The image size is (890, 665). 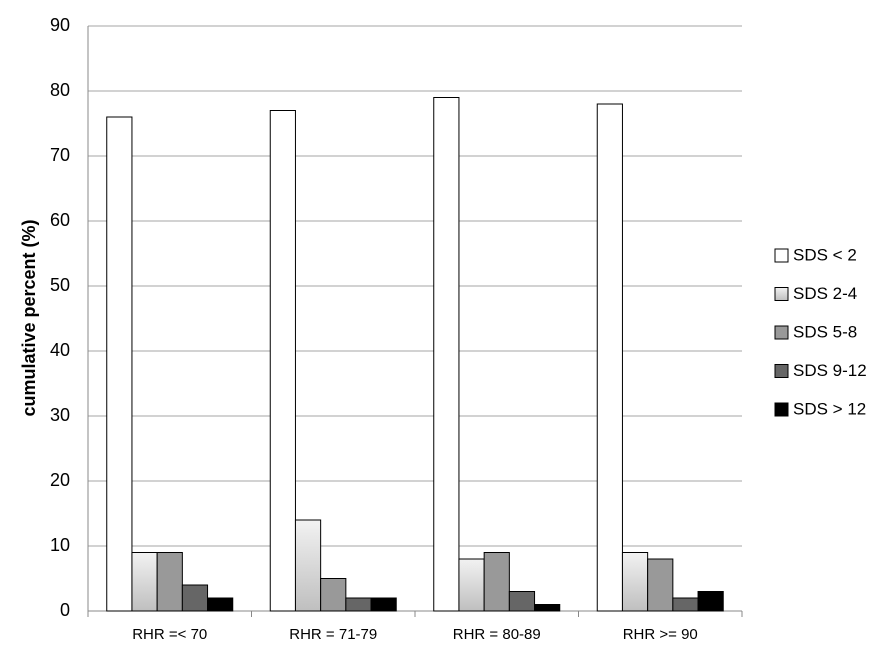 I want to click on y-tick-label: 60, so click(x=60, y=220).